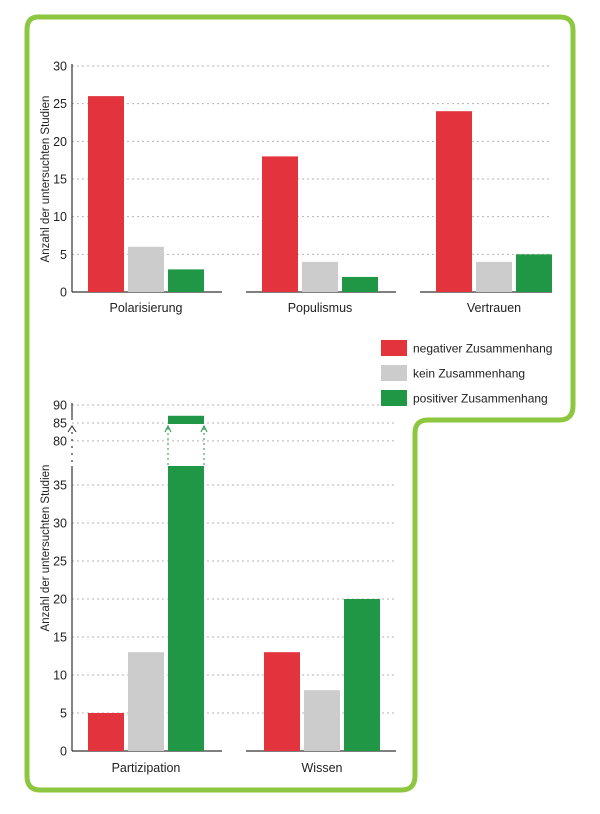 The width and height of the screenshot is (600, 814). I want to click on legend-label: positiver Zusammenhang, so click(480, 399).